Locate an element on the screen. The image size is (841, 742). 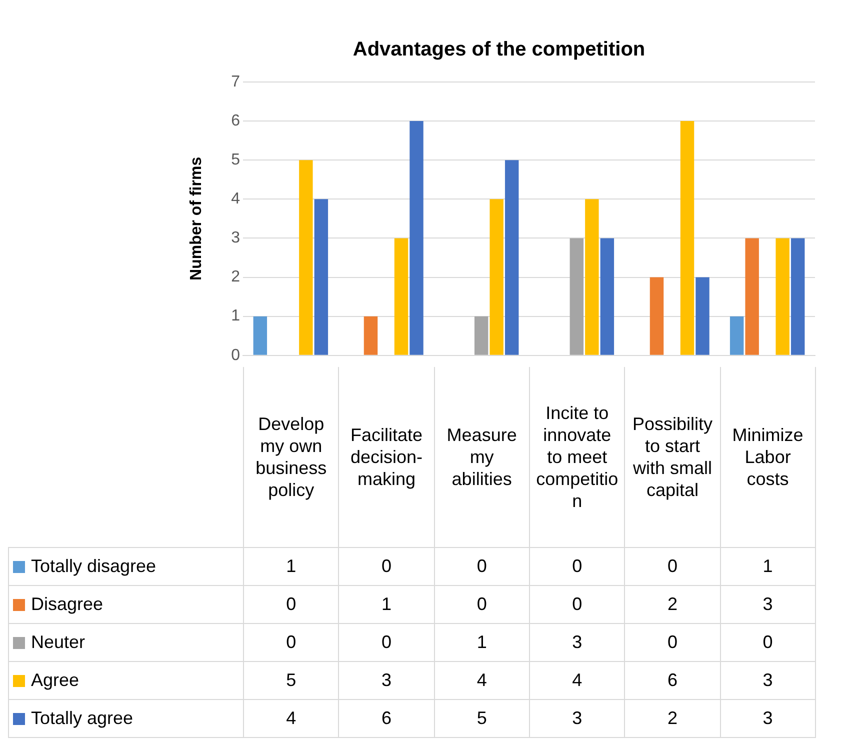
legend-label: Neuter is located at coordinates (58, 642).